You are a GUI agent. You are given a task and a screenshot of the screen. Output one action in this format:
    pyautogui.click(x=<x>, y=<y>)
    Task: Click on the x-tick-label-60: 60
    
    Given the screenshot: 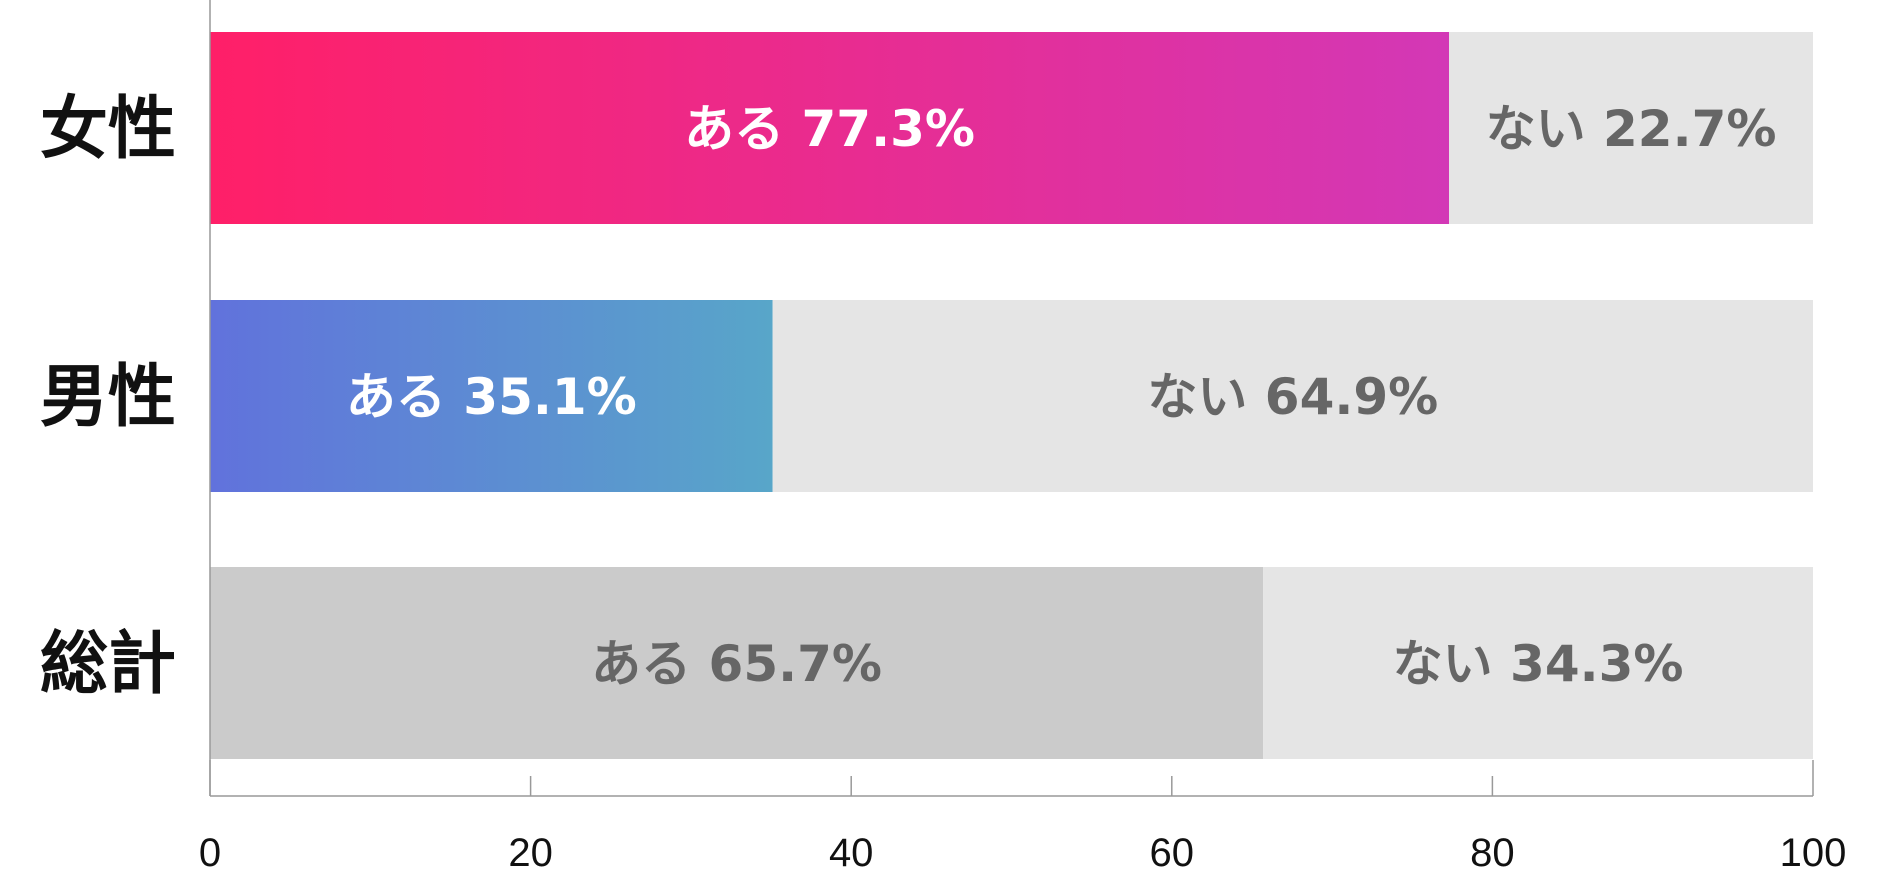 What is the action you would take?
    pyautogui.click(x=1172, y=853)
    